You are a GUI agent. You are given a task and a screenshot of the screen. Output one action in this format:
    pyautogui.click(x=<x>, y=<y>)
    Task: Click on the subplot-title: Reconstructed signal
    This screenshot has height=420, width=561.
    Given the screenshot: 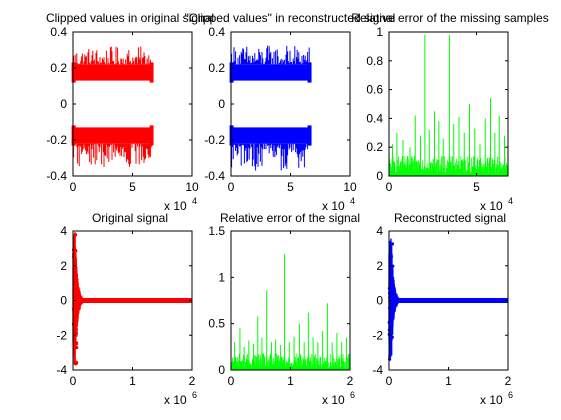 What is the action you would take?
    pyautogui.click(x=450, y=218)
    